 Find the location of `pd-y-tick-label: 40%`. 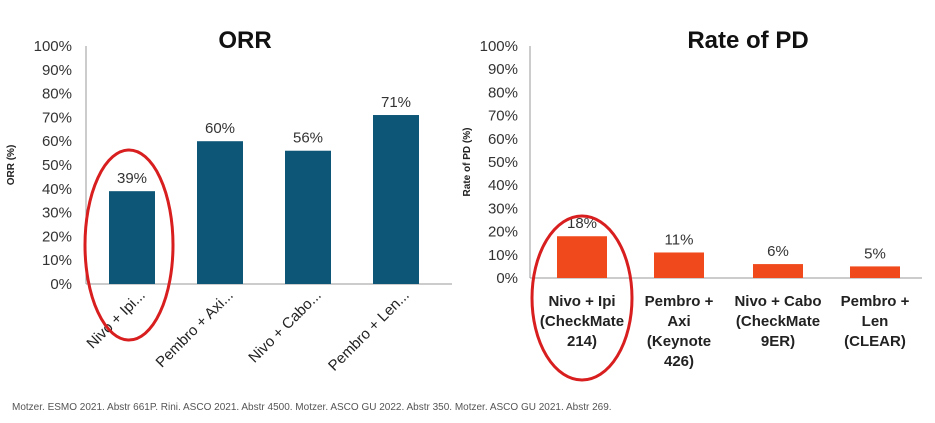

pd-y-tick-label: 40% is located at coordinates (503, 185).